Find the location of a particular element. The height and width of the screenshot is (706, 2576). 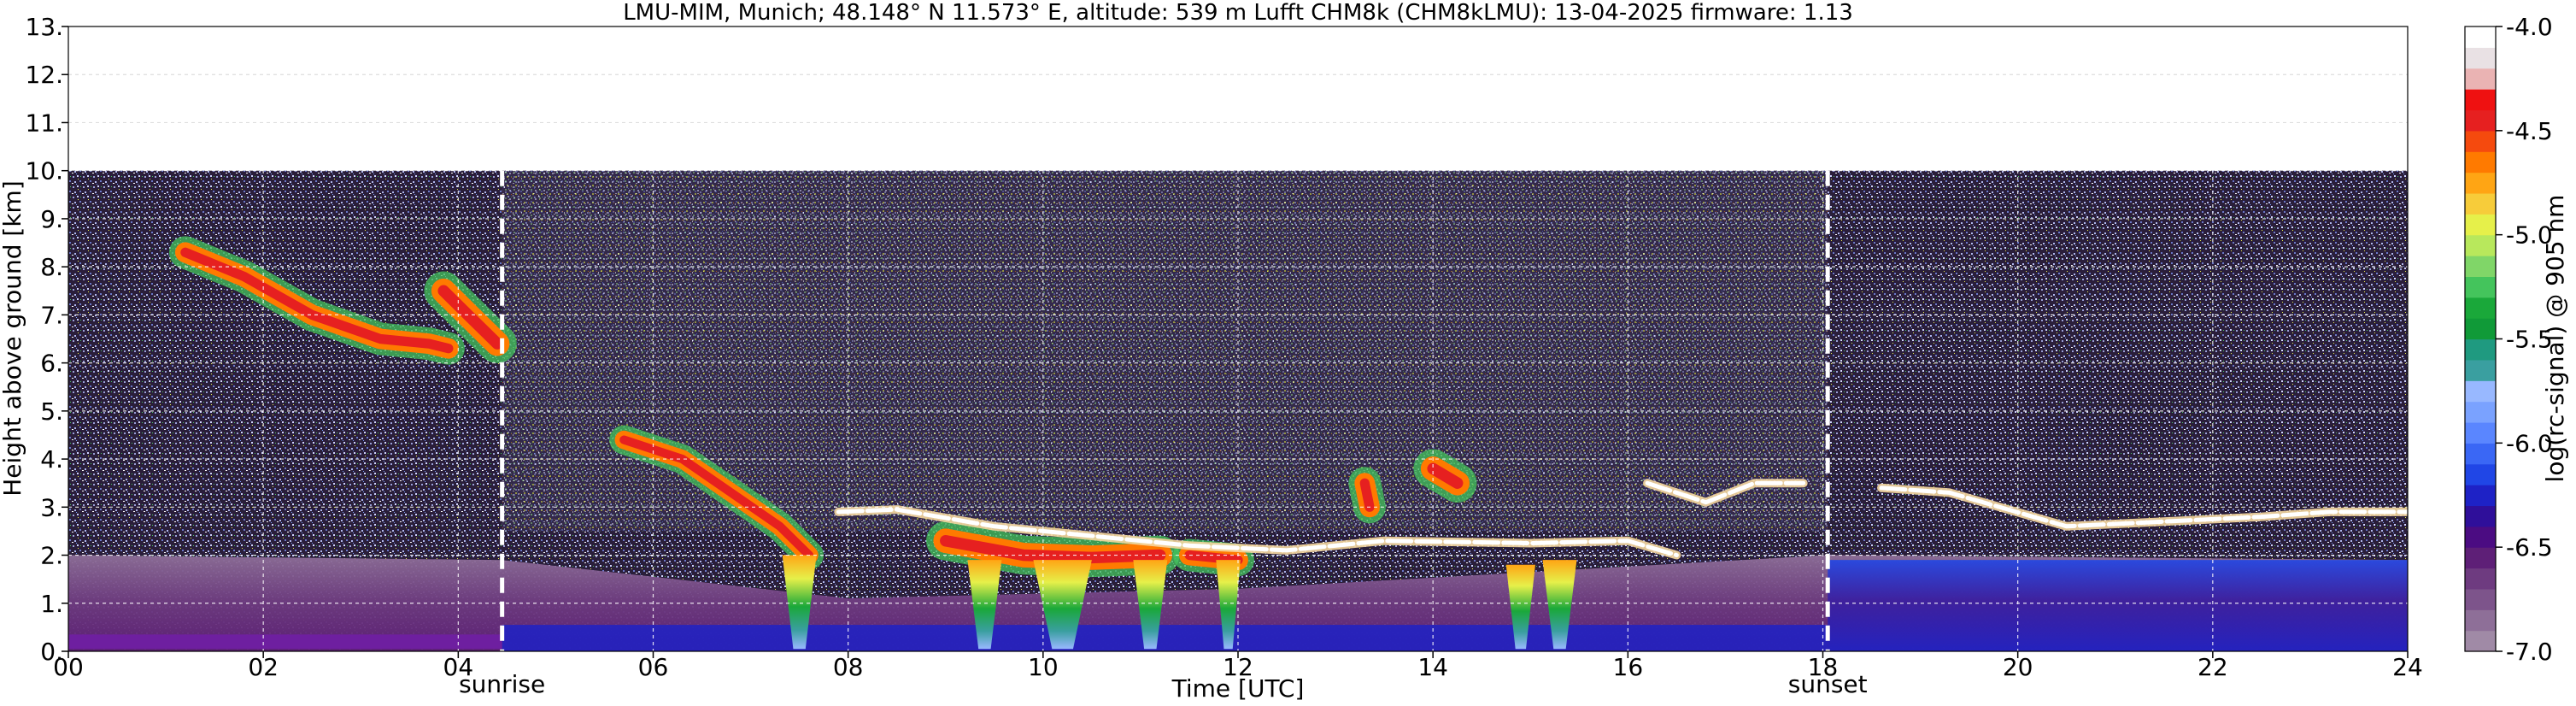

x-tick-label: 04 is located at coordinates (458, 667).